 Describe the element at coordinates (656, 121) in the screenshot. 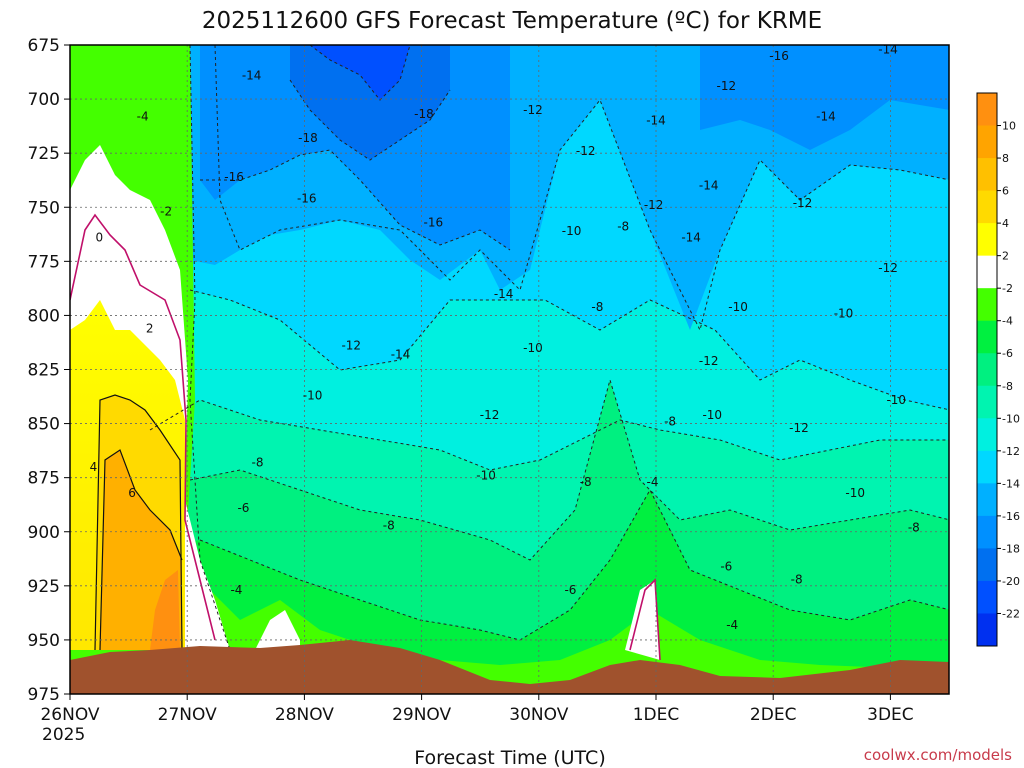

I see `contour-label-11: -14` at that location.